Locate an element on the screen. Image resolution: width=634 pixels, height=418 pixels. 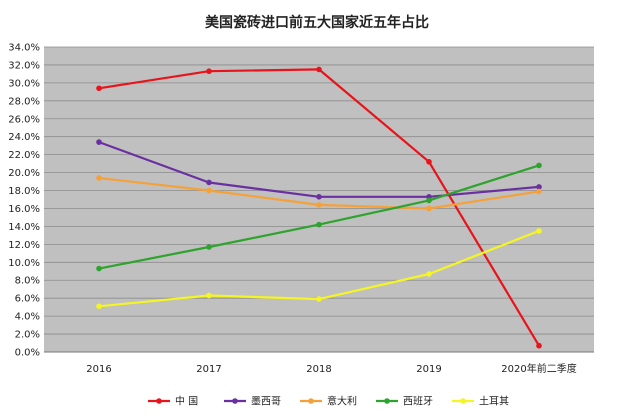
legend-label: 土耳其 is located at coordinates (494, 401).